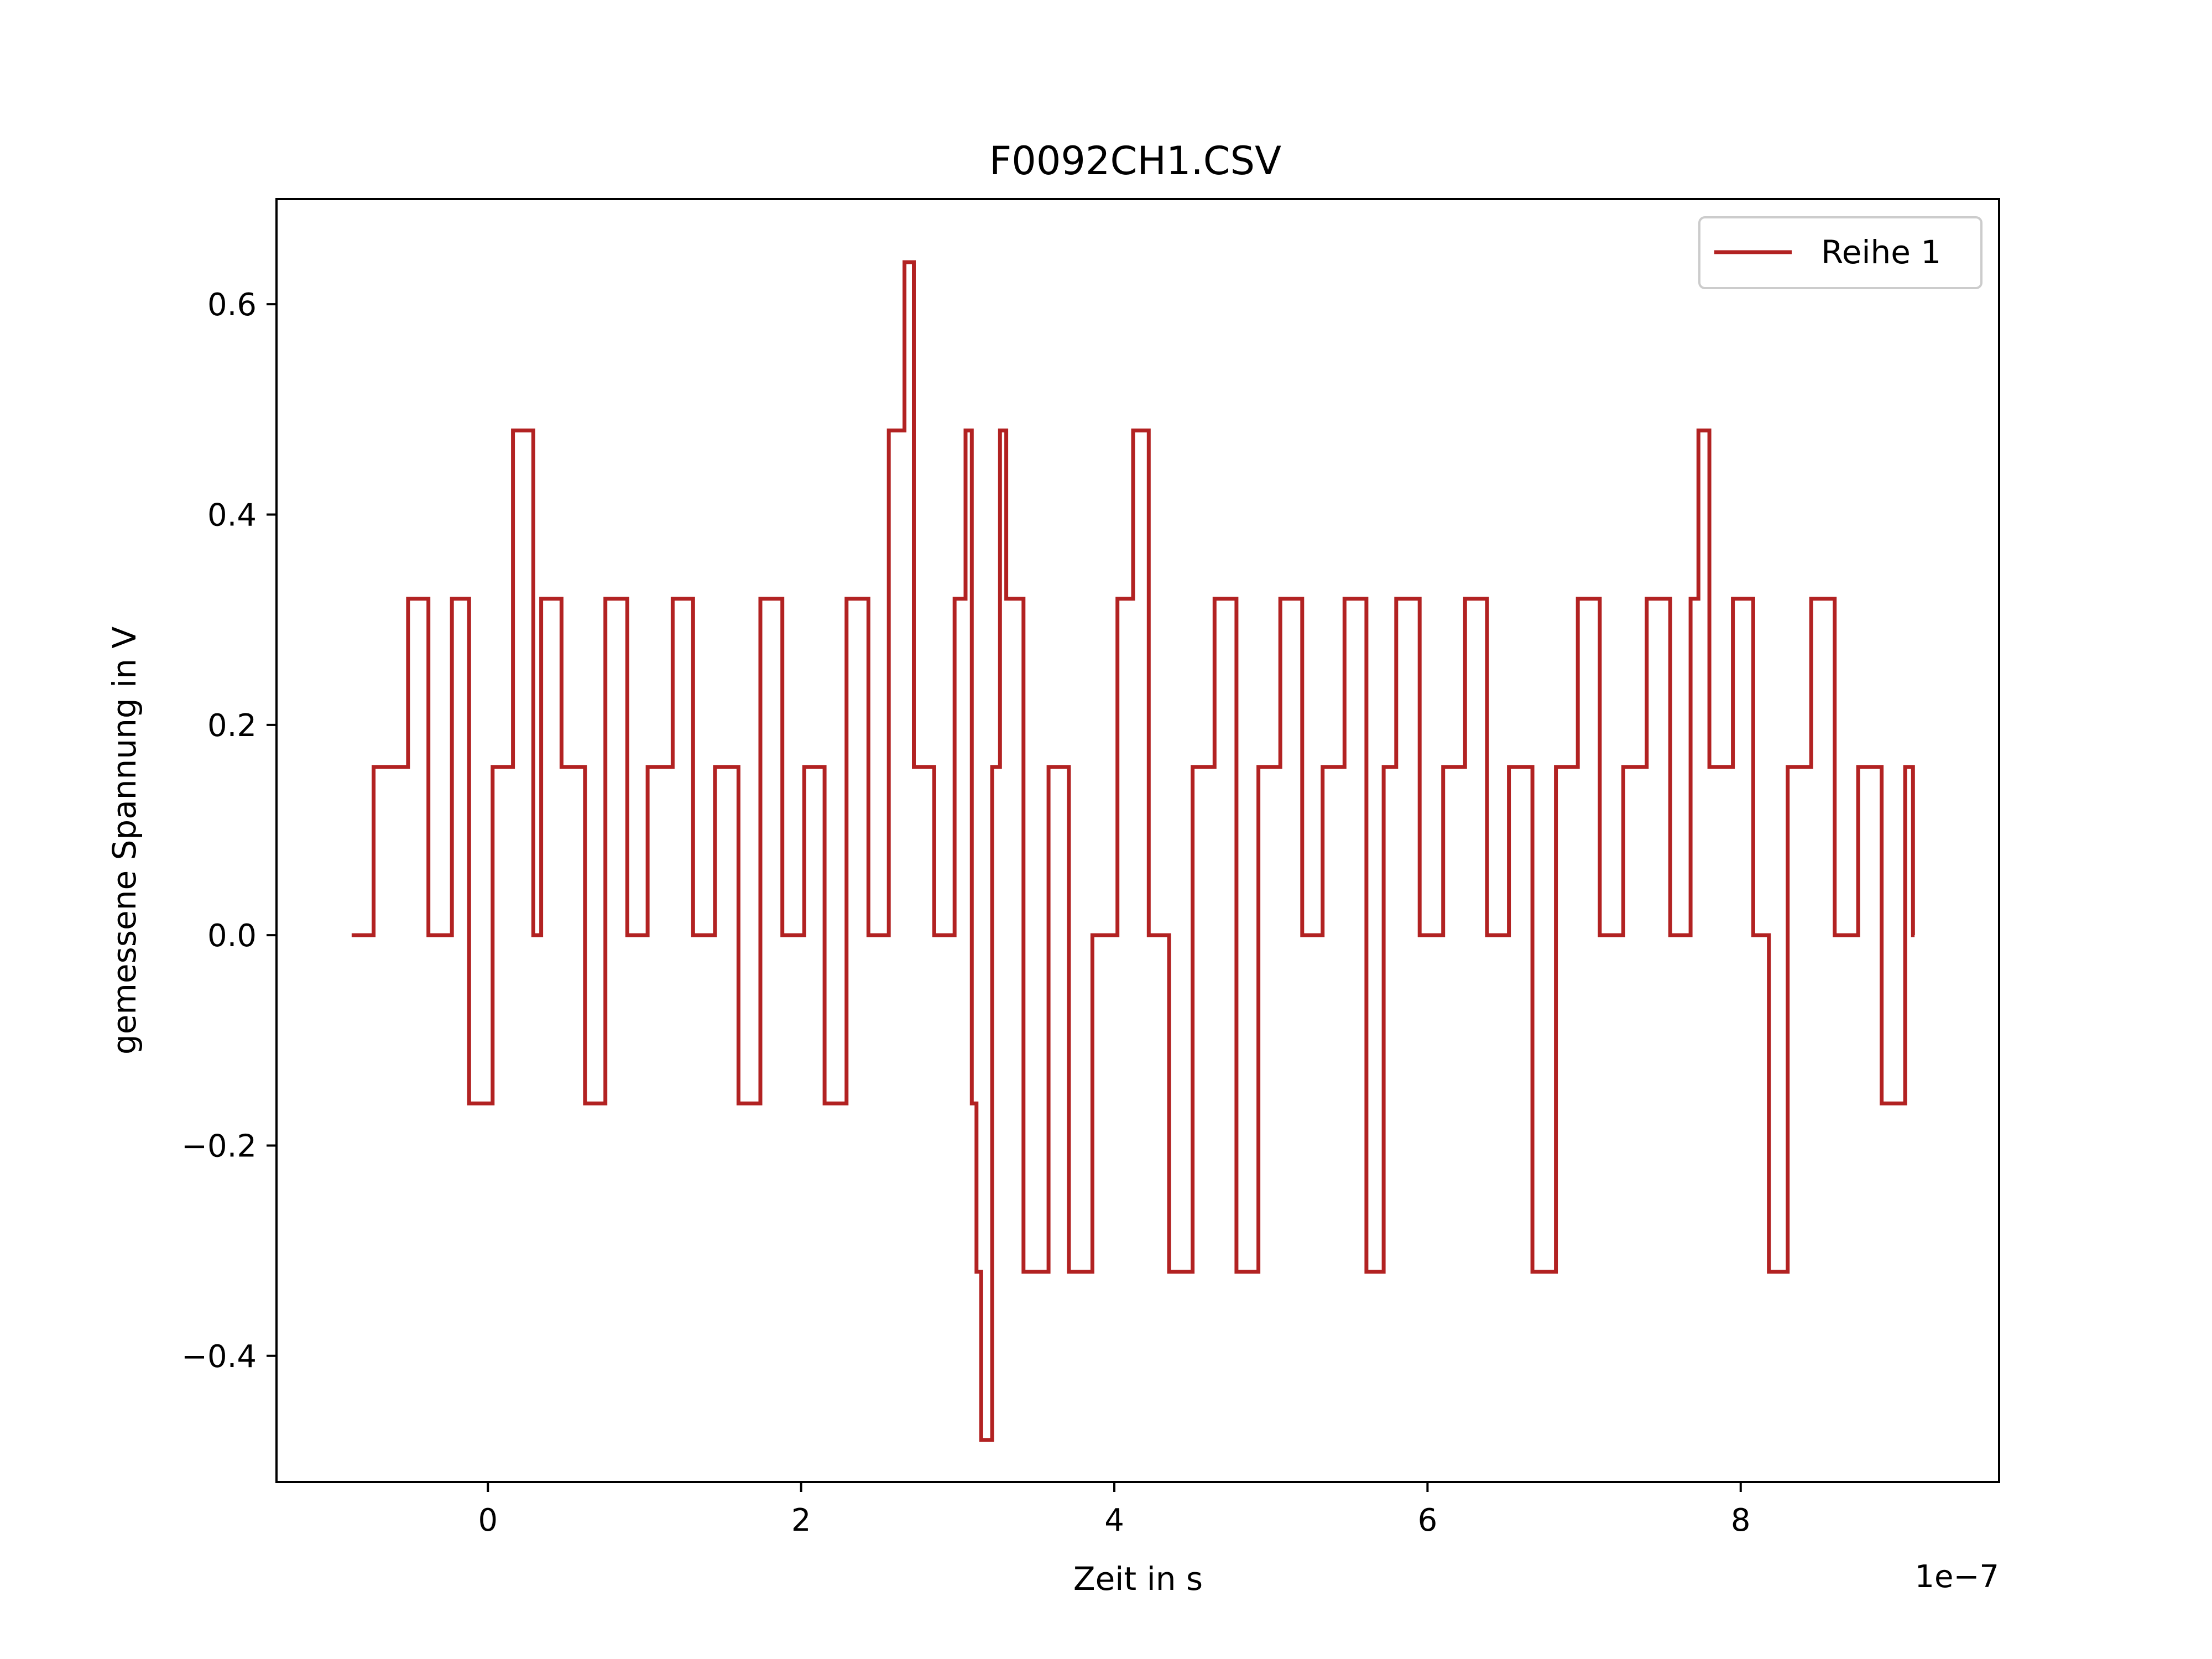  What do you see at coordinates (1741, 1520) in the screenshot?
I see `x-tick-label: 8` at bounding box center [1741, 1520].